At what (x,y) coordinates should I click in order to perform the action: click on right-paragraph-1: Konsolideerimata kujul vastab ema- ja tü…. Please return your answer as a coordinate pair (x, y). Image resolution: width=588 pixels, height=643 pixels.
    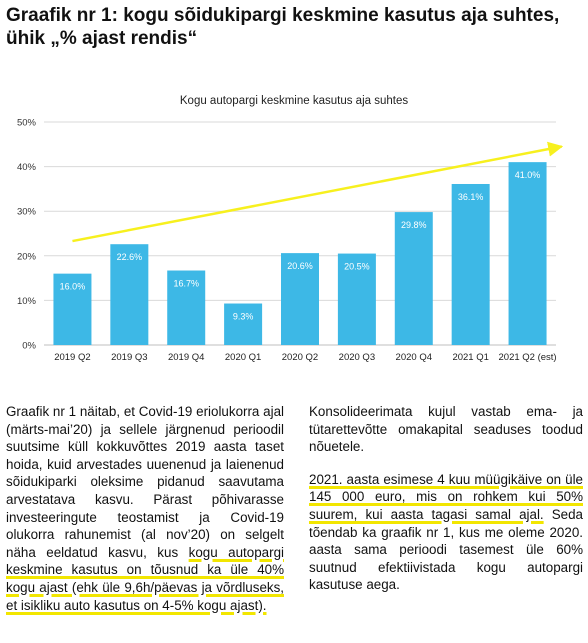
    Looking at the image, I should click on (446, 429).